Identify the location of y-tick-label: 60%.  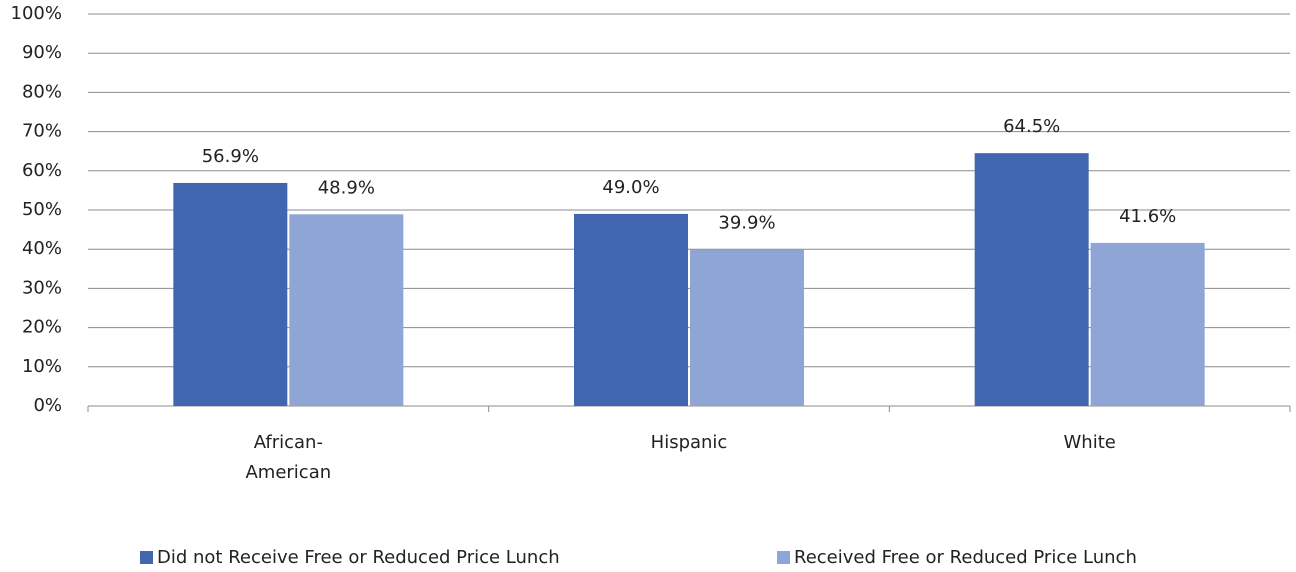
(42, 170).